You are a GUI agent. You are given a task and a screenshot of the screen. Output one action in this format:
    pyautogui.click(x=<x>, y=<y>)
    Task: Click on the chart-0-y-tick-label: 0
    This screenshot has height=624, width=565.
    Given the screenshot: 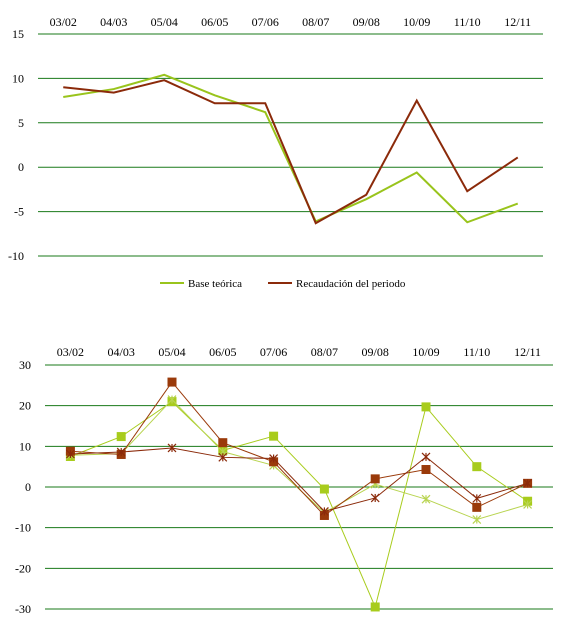 What is the action you would take?
    pyautogui.click(x=21, y=167)
    